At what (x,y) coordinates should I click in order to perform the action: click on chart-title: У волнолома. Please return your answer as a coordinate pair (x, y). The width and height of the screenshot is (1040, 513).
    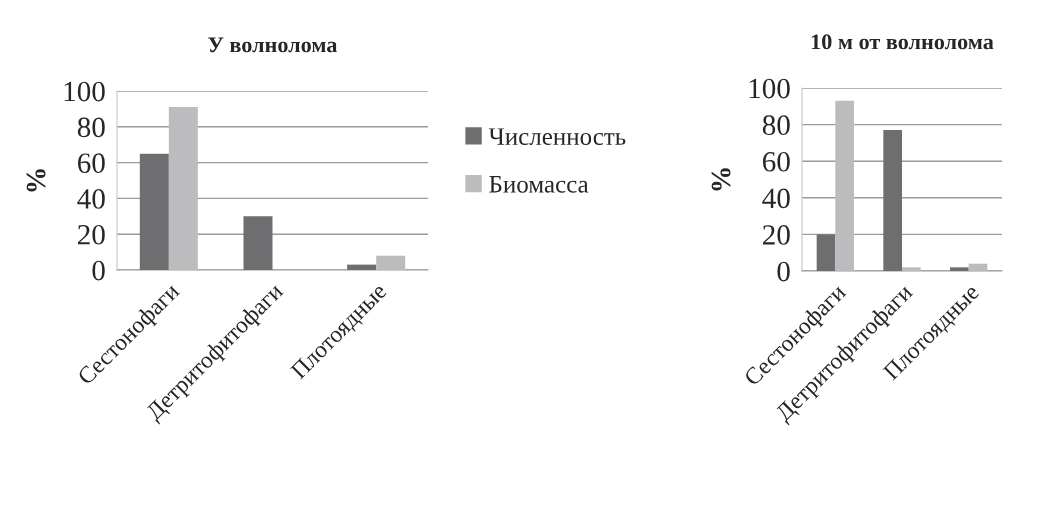
    Looking at the image, I should click on (273, 45).